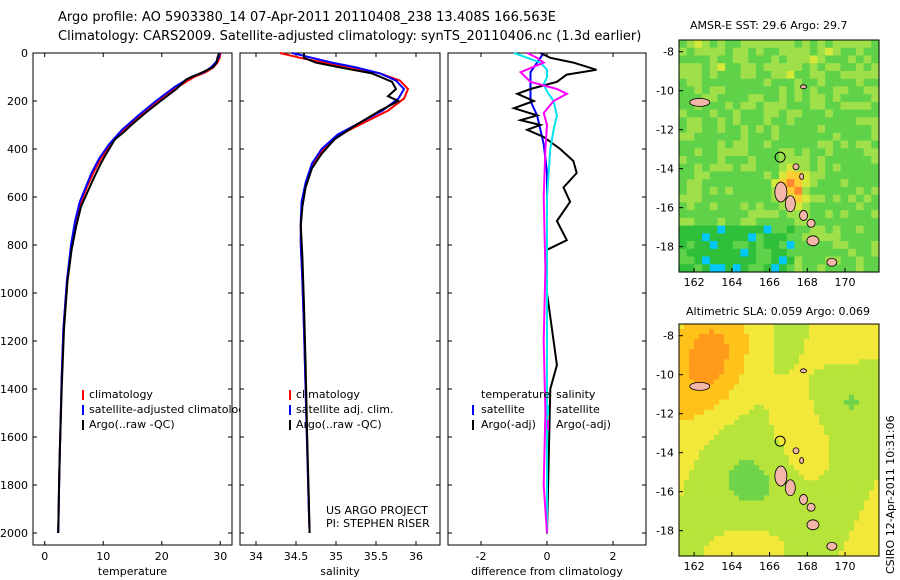  Describe the element at coordinates (780, 157) in the screenshot. I see `float-location-marker` at that location.